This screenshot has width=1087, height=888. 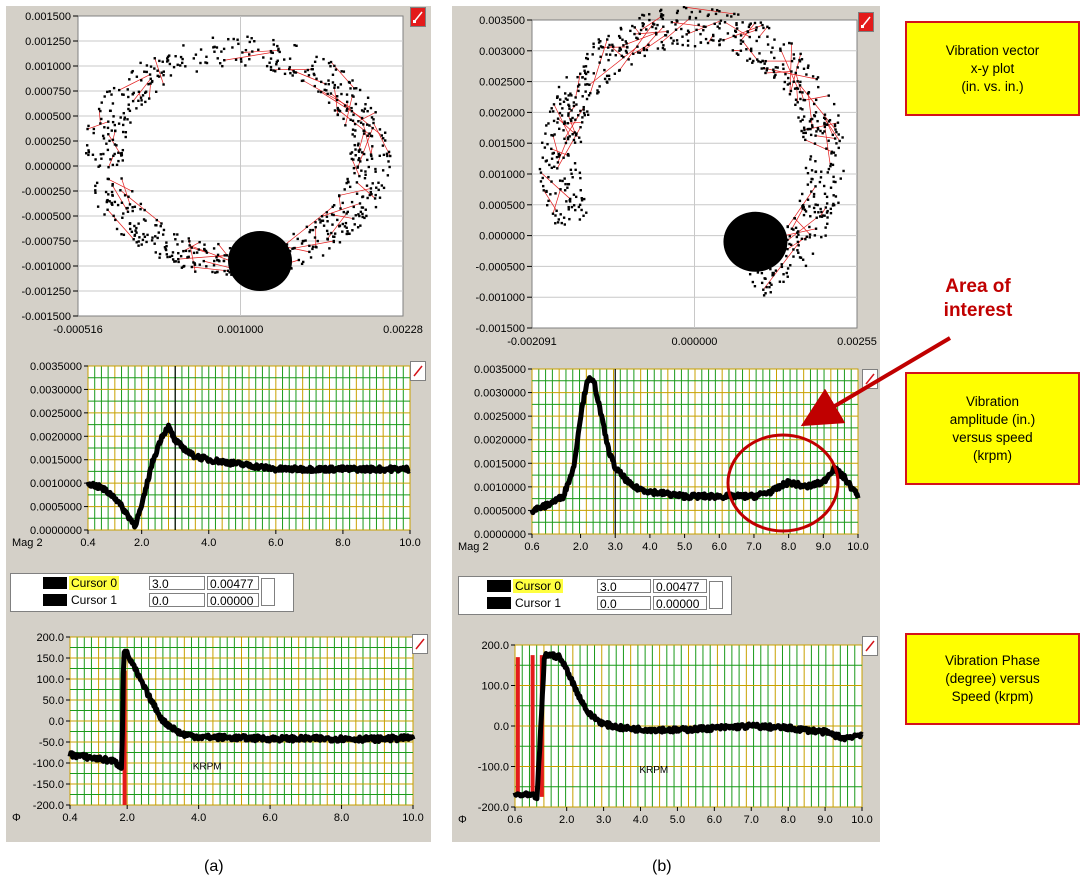 I want to click on x-tick-label: 2.0, so click(x=566, y=820).